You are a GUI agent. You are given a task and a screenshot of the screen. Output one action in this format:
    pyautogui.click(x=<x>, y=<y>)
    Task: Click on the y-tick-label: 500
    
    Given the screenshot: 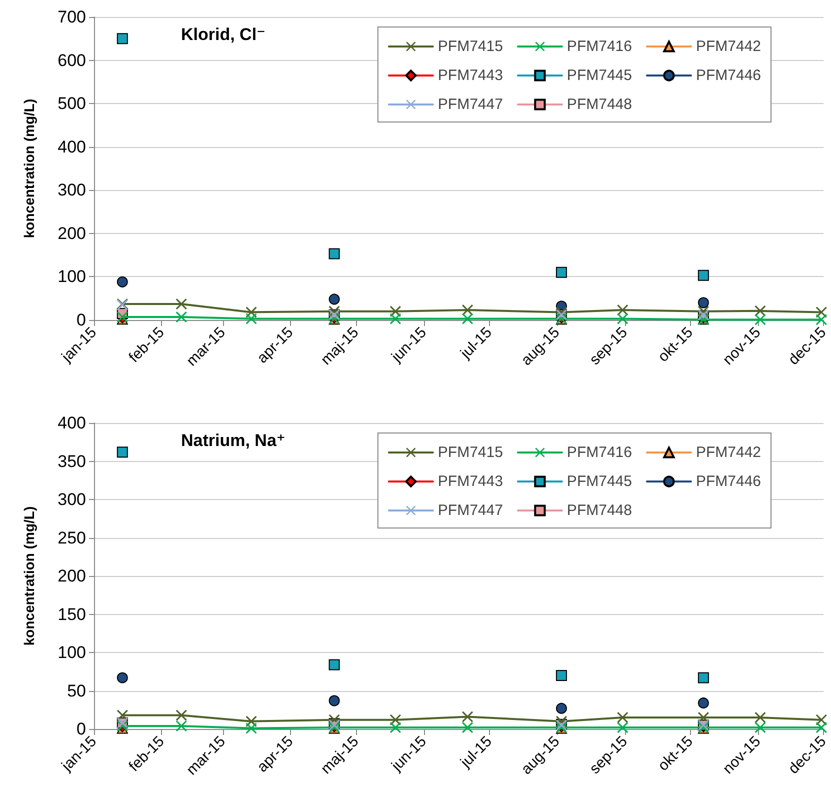 What is the action you would take?
    pyautogui.click(x=72, y=104)
    